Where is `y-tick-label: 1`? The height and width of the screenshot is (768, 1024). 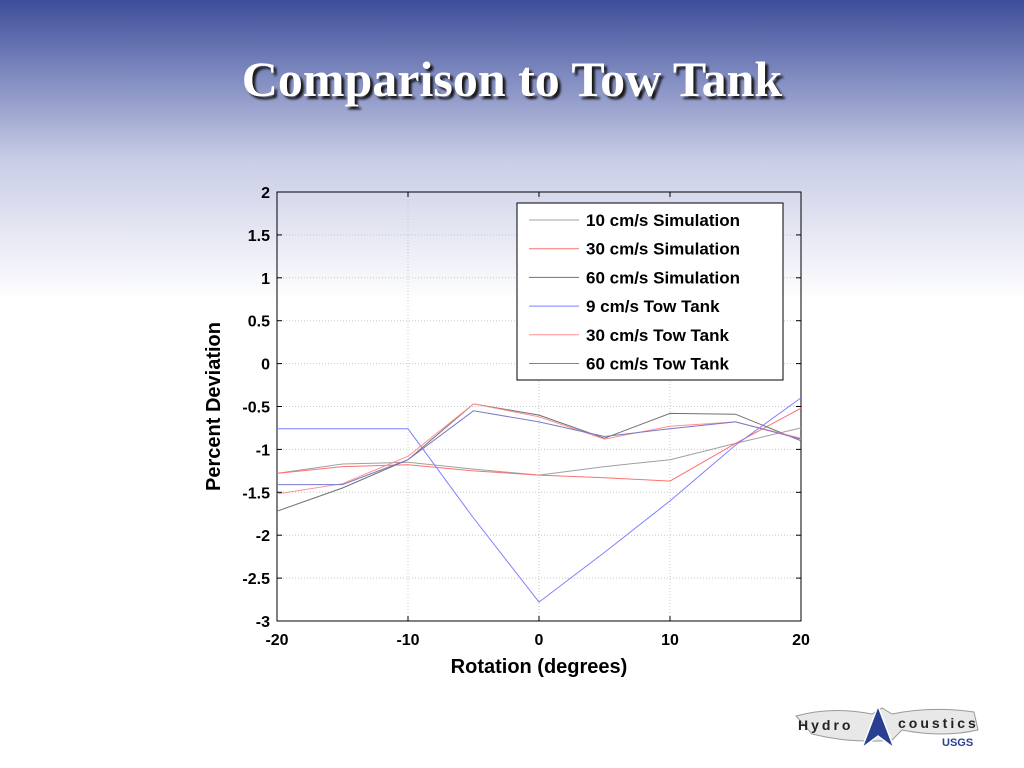
y-tick-label: 1 is located at coordinates (265, 279).